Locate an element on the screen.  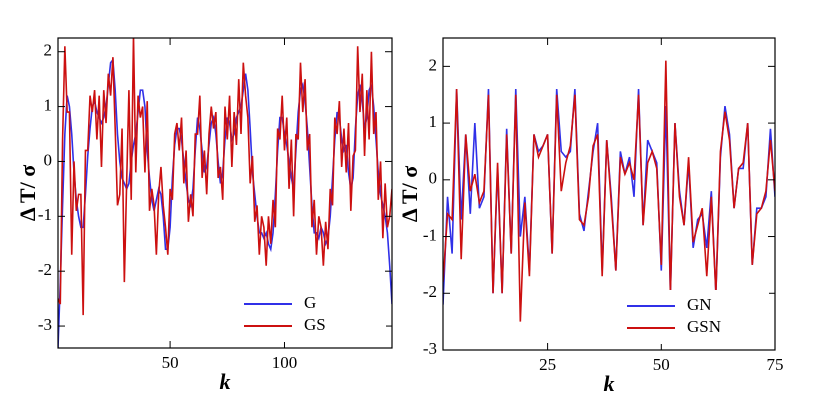
legend-label: GS is located at coordinates (315, 324).